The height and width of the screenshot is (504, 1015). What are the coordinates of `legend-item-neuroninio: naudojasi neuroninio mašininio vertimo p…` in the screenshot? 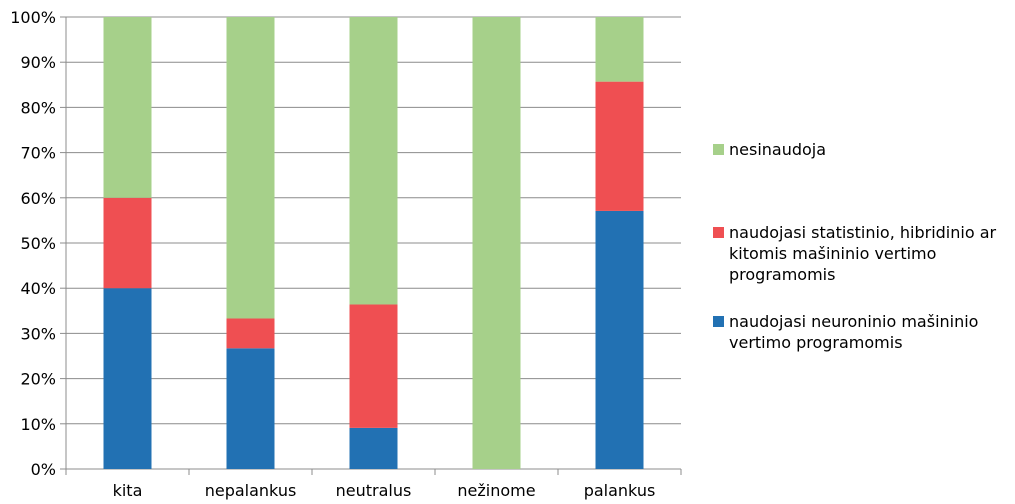 It's located at (864, 332).